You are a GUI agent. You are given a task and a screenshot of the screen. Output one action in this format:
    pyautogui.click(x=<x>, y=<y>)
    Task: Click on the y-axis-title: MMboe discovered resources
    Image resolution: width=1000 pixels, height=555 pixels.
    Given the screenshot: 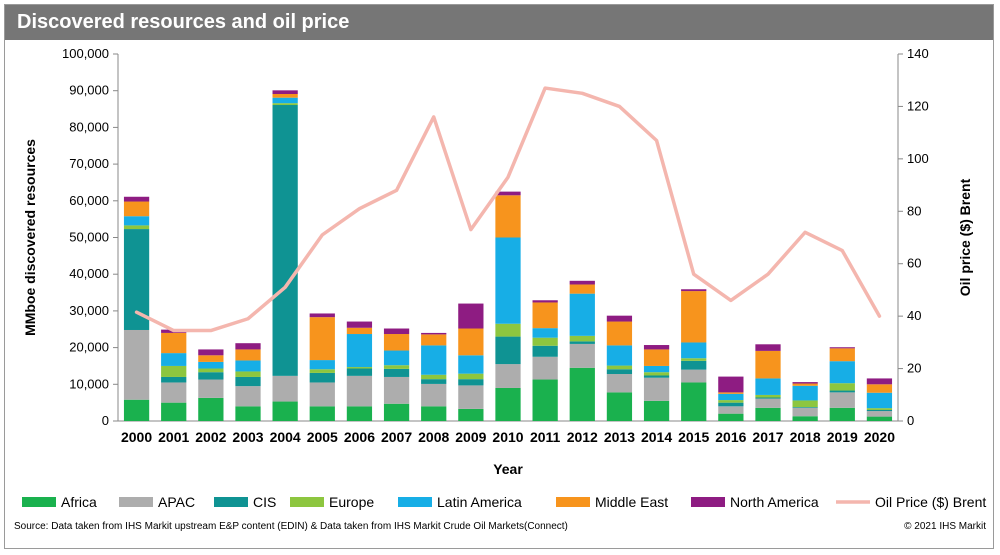 What is the action you would take?
    pyautogui.click(x=30, y=237)
    